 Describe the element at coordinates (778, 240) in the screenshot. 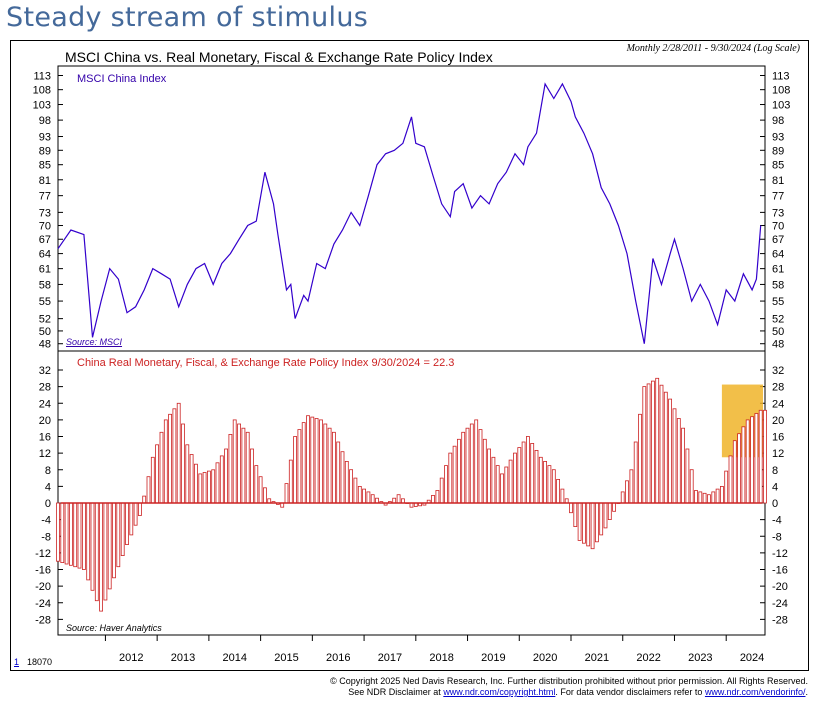

I see `y-tick-label-right: 67` at that location.